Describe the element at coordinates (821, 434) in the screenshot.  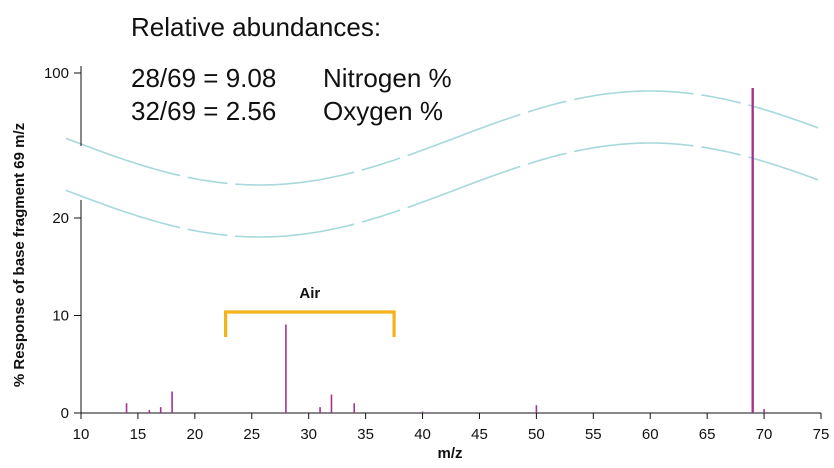
I see `x-tick-label: 75` at that location.